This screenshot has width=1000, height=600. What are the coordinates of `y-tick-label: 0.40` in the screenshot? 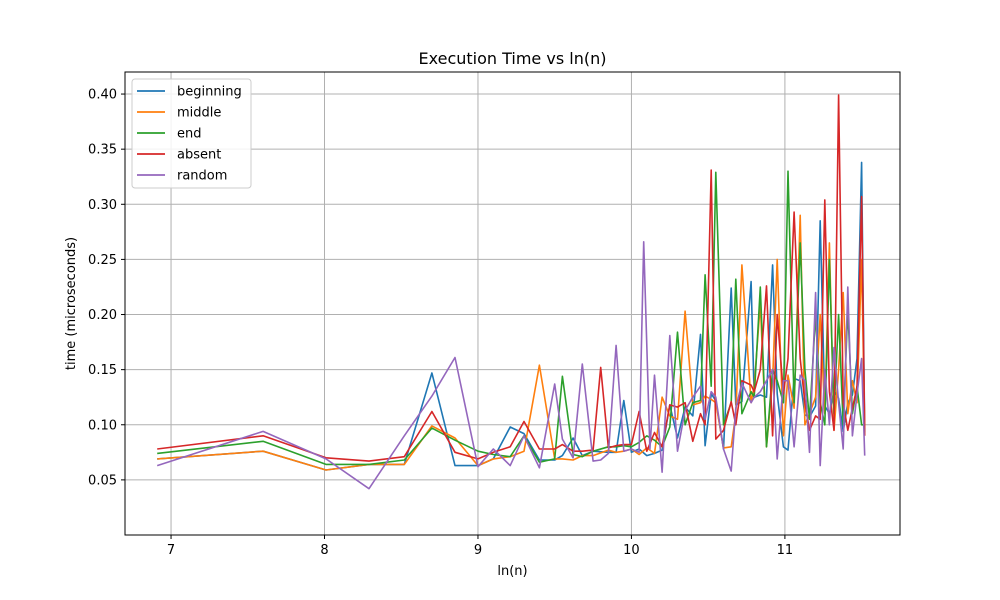 It's located at (102, 95).